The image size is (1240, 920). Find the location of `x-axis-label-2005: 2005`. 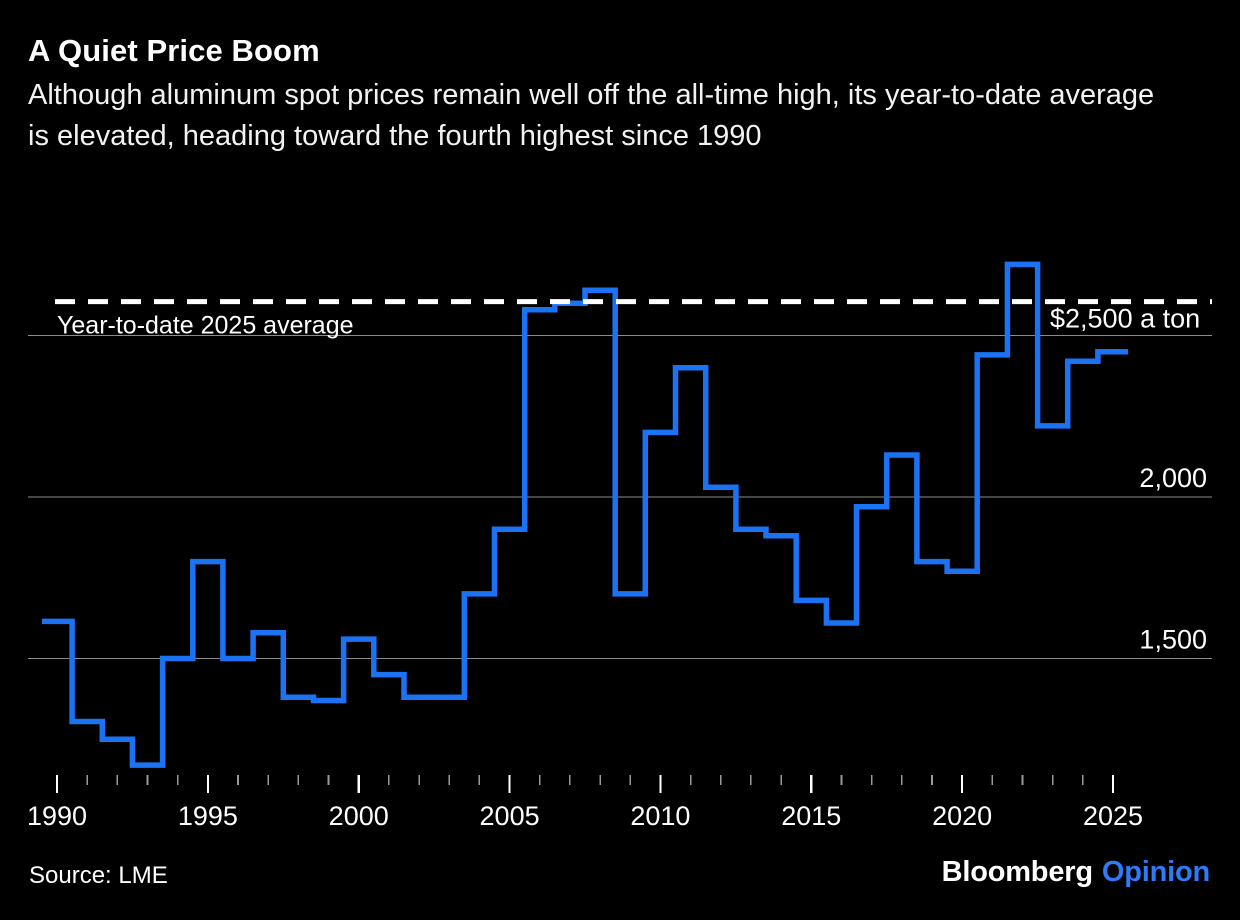

x-axis-label-2005: 2005 is located at coordinates (510, 816).